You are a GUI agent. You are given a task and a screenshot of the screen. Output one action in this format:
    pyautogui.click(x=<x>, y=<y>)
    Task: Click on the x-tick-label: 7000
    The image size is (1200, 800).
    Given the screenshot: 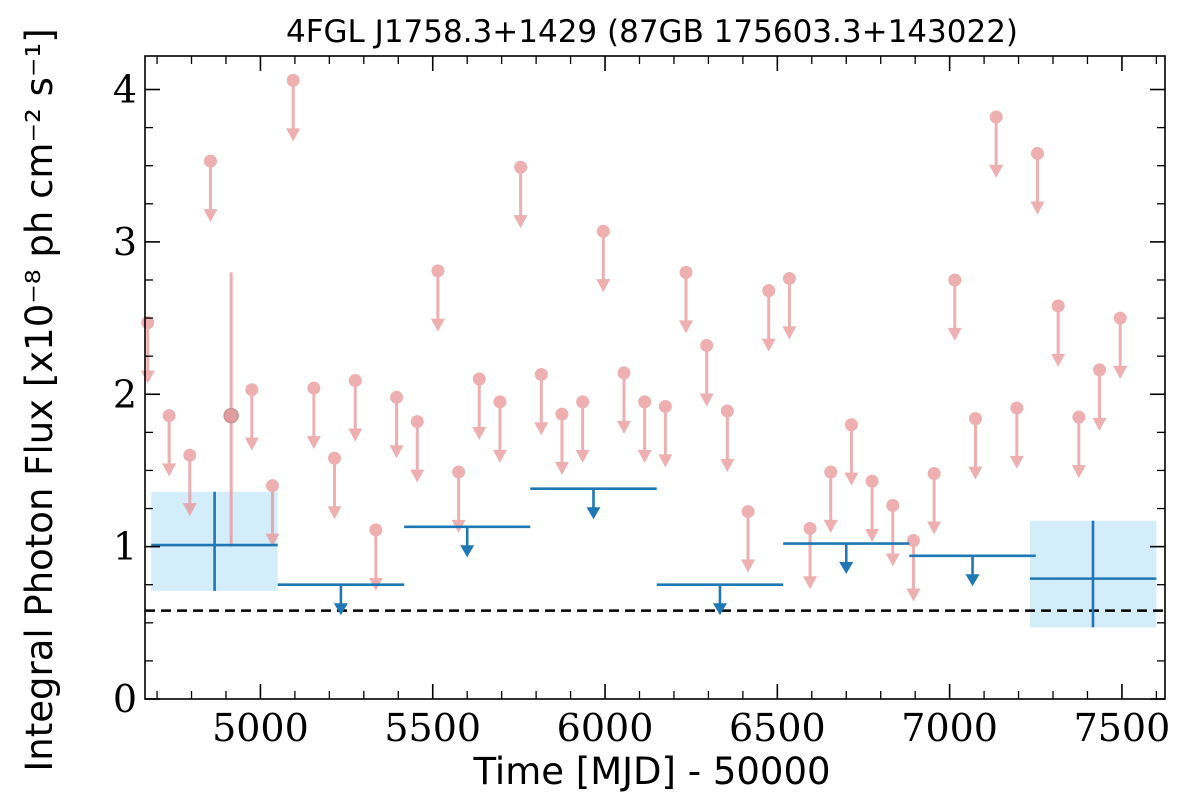 What is the action you would take?
    pyautogui.click(x=949, y=728)
    